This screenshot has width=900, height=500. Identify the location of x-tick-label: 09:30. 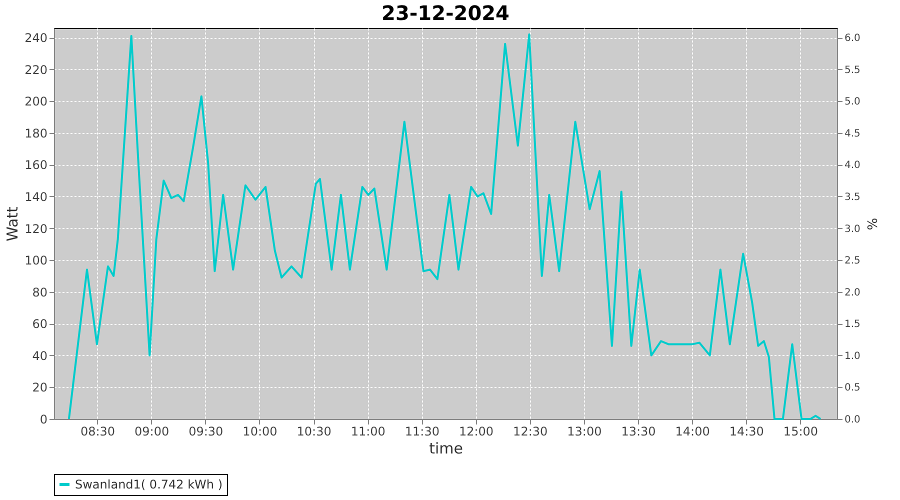
(206, 431).